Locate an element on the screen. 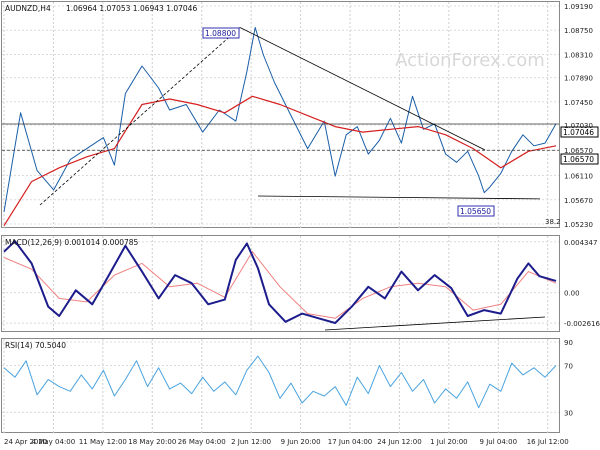  price-title: AUDNZD,H4 is located at coordinates (28, 8).